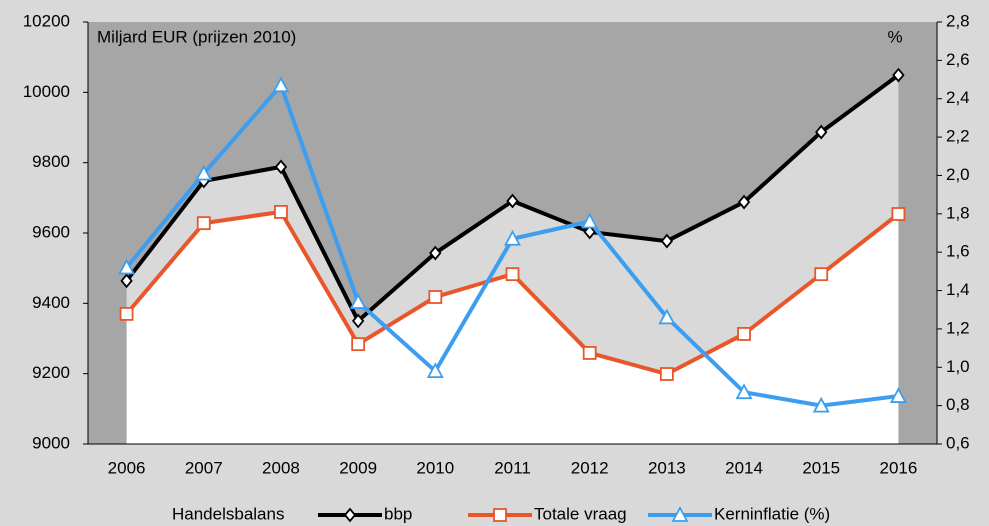 The height and width of the screenshot is (526, 989). I want to click on x-tick-label: 2015, so click(821, 467).